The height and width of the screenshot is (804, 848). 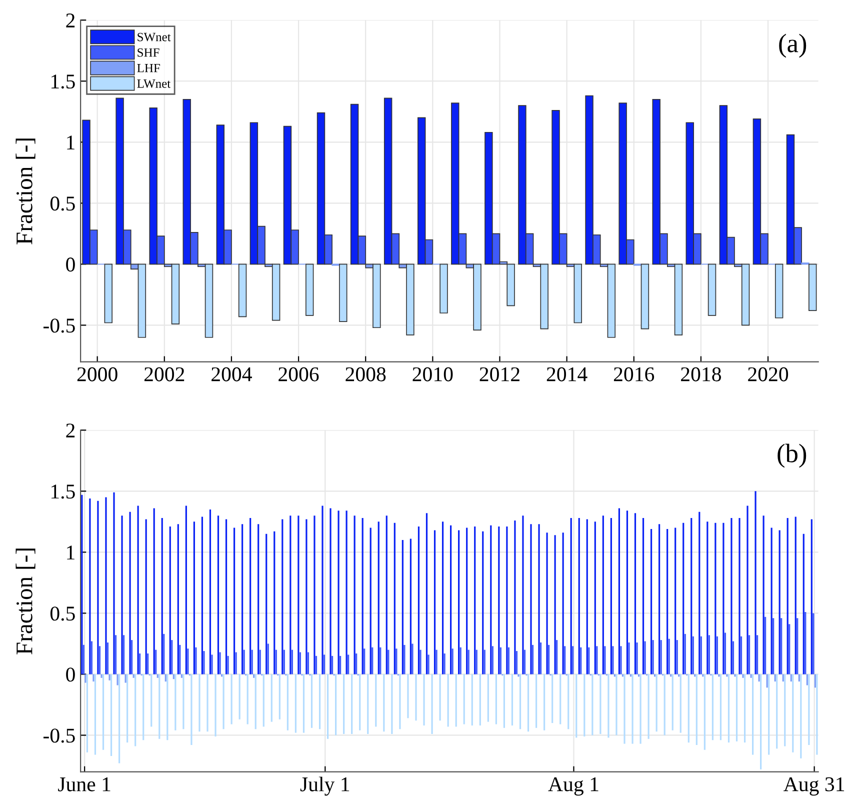 What do you see at coordinates (500, 374) in the screenshot?
I see `x-tick-label: 2012` at bounding box center [500, 374].